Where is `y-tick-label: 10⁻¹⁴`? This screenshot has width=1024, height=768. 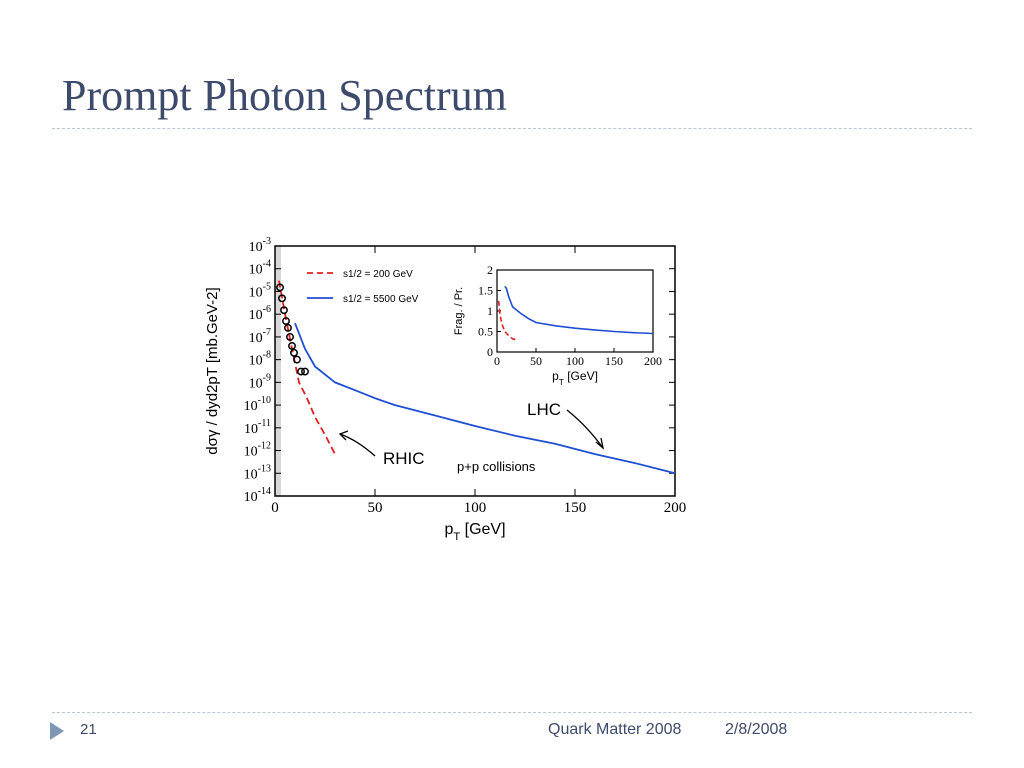
y-tick-label: 10⁻¹⁴ is located at coordinates (257, 495).